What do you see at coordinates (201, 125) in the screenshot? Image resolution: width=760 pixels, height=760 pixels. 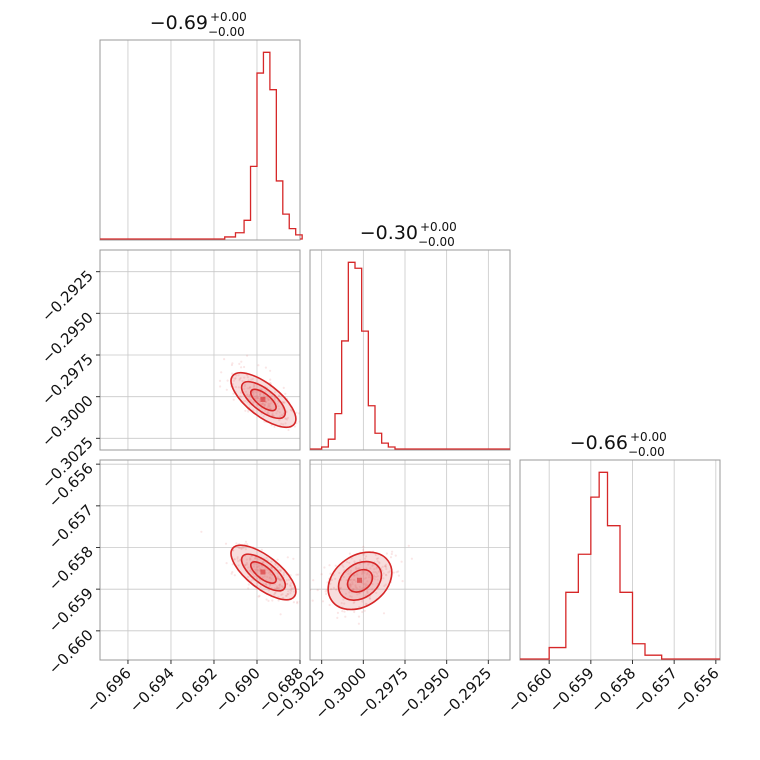 I see `histogram-panel-param-0: −0.69 +0.00−0.00` at bounding box center [201, 125].